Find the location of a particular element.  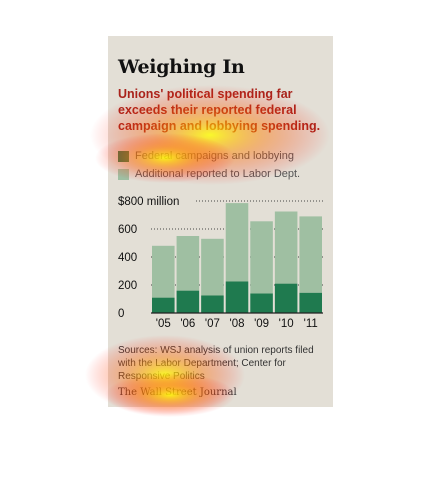

chart-title: Weighing In is located at coordinates (181, 67).